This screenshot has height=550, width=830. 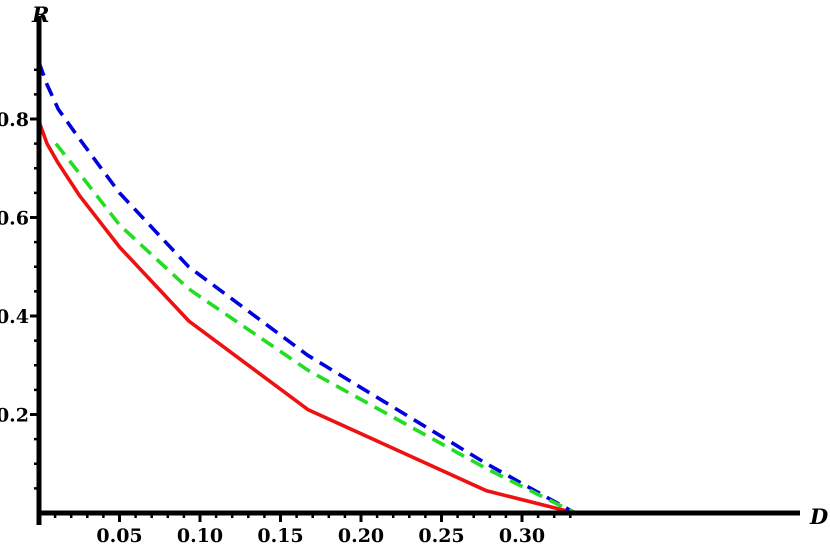 I want to click on x-tick-label-0.15: 0.15, so click(x=280, y=536).